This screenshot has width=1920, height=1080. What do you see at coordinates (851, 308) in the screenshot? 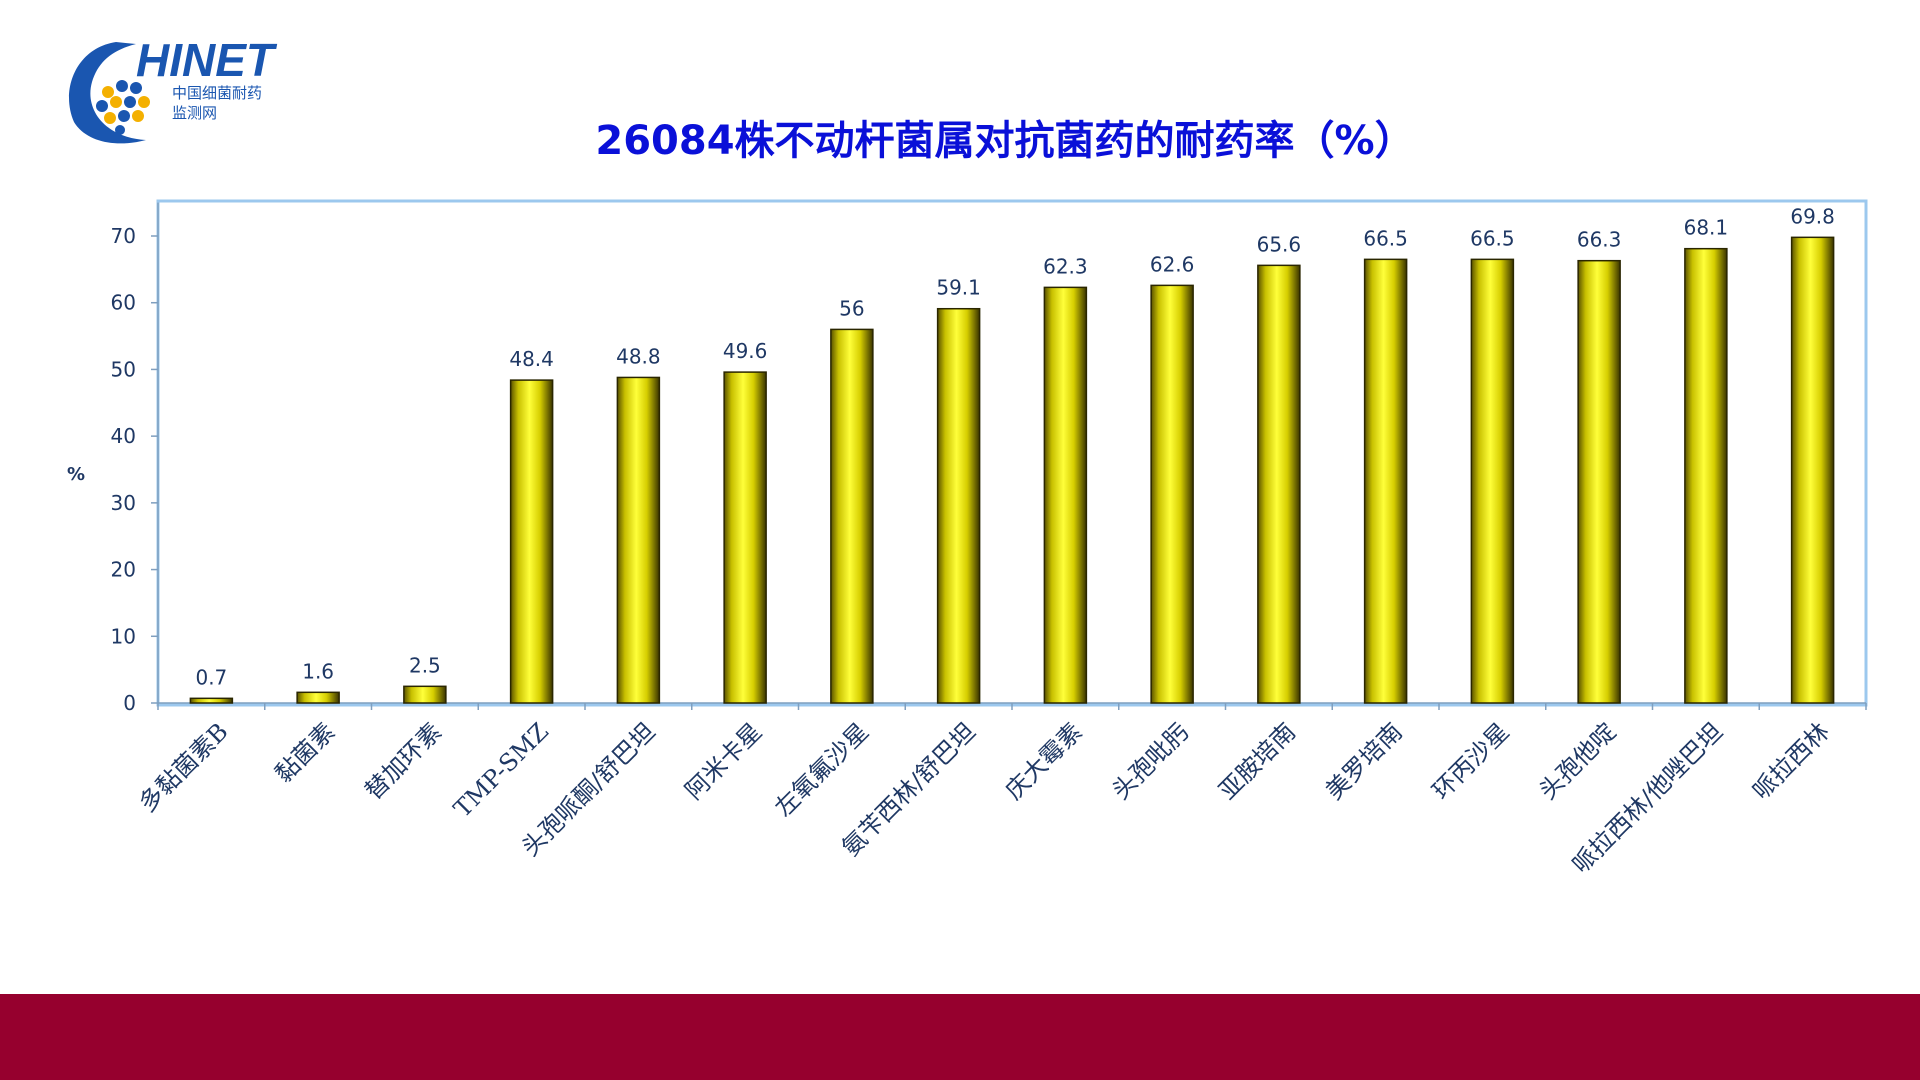
I see `bar-value-label: 56` at bounding box center [851, 308].